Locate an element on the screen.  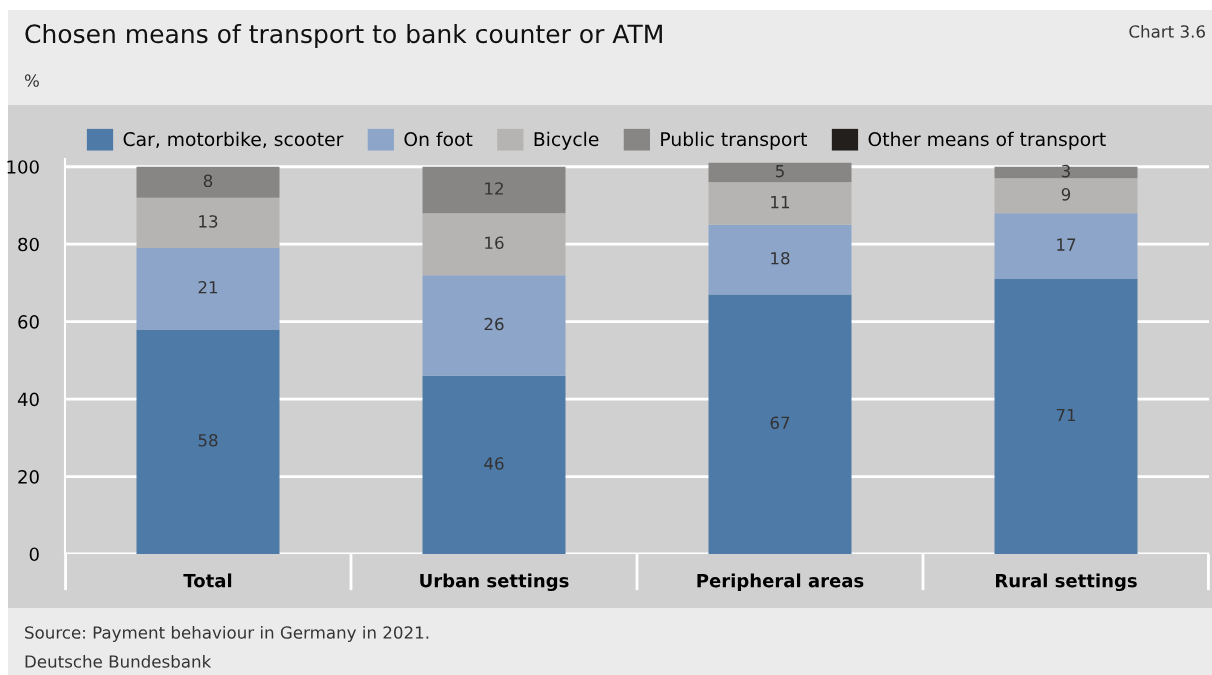
y-tick-label: 40 is located at coordinates (28, 399).